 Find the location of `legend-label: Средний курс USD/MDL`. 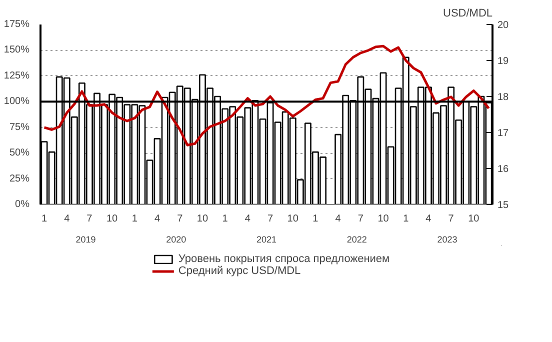

legend-label: Средний курс USD/MDL is located at coordinates (239, 271).